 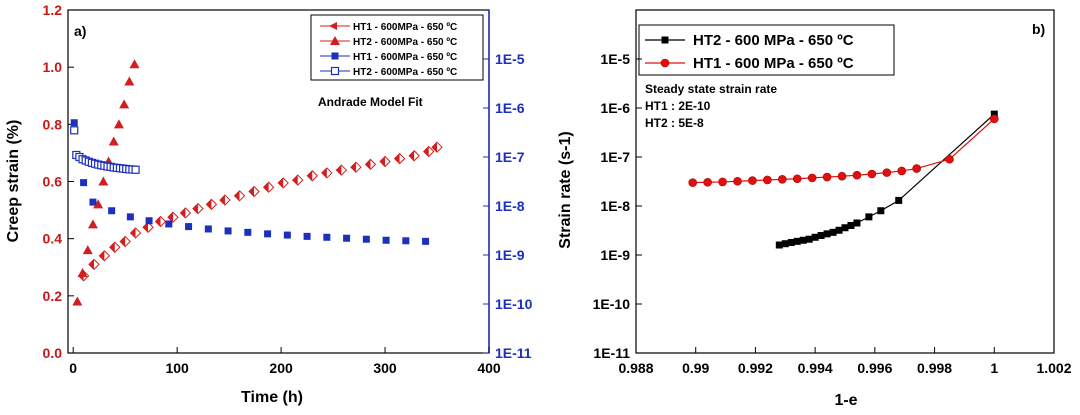 I want to click on y2-tick-label-a: 1E-7, so click(x=510, y=157).